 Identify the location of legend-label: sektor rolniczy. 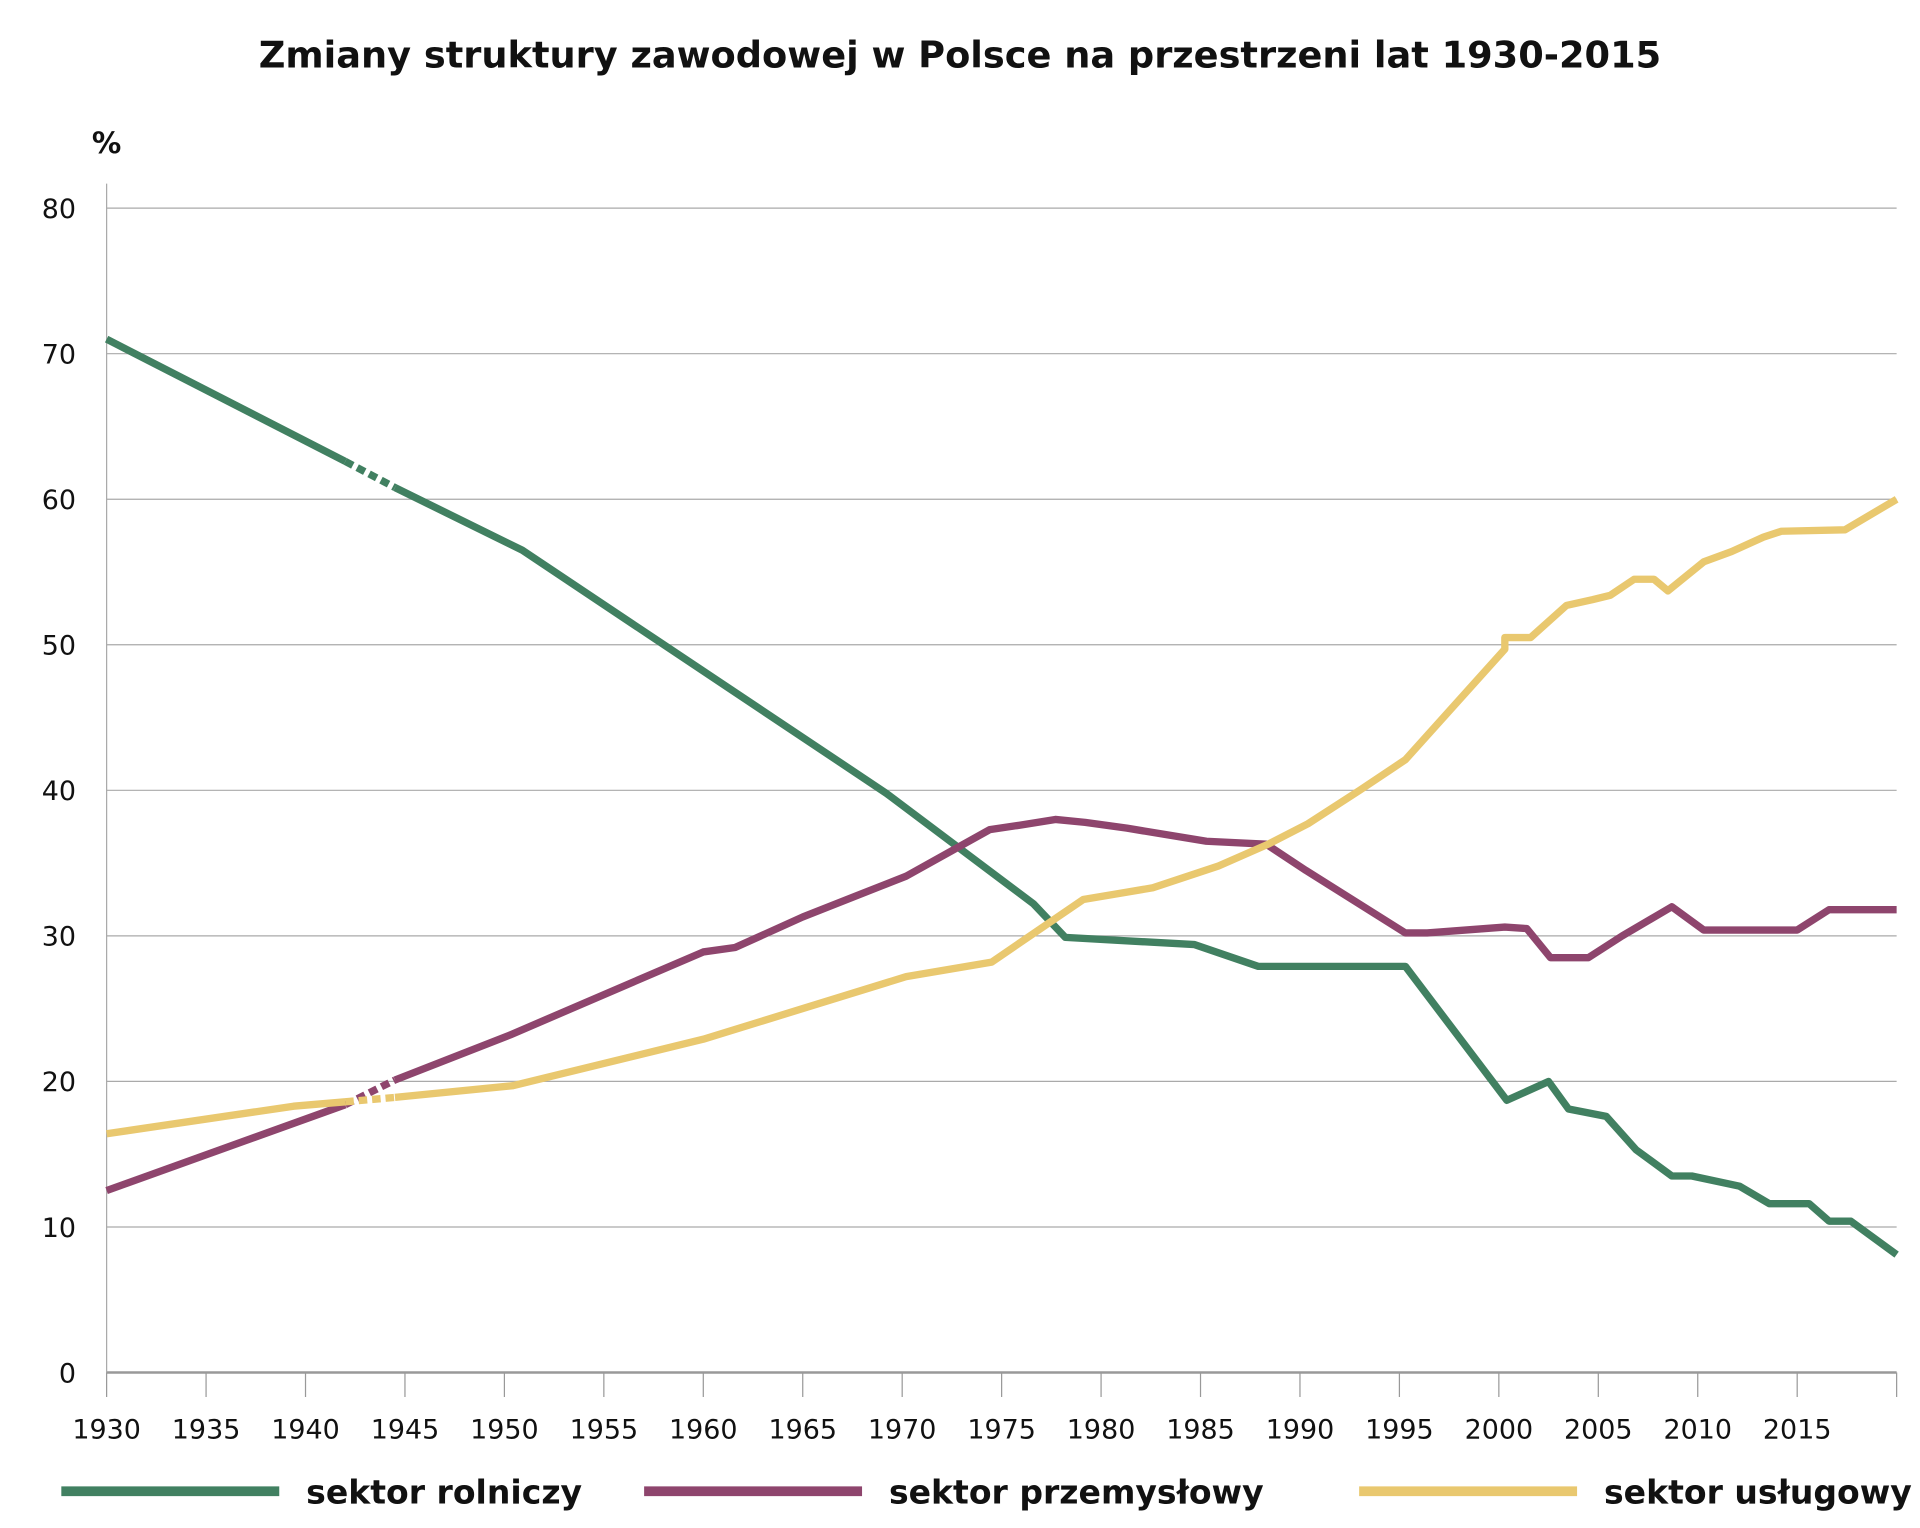
(444, 1492).